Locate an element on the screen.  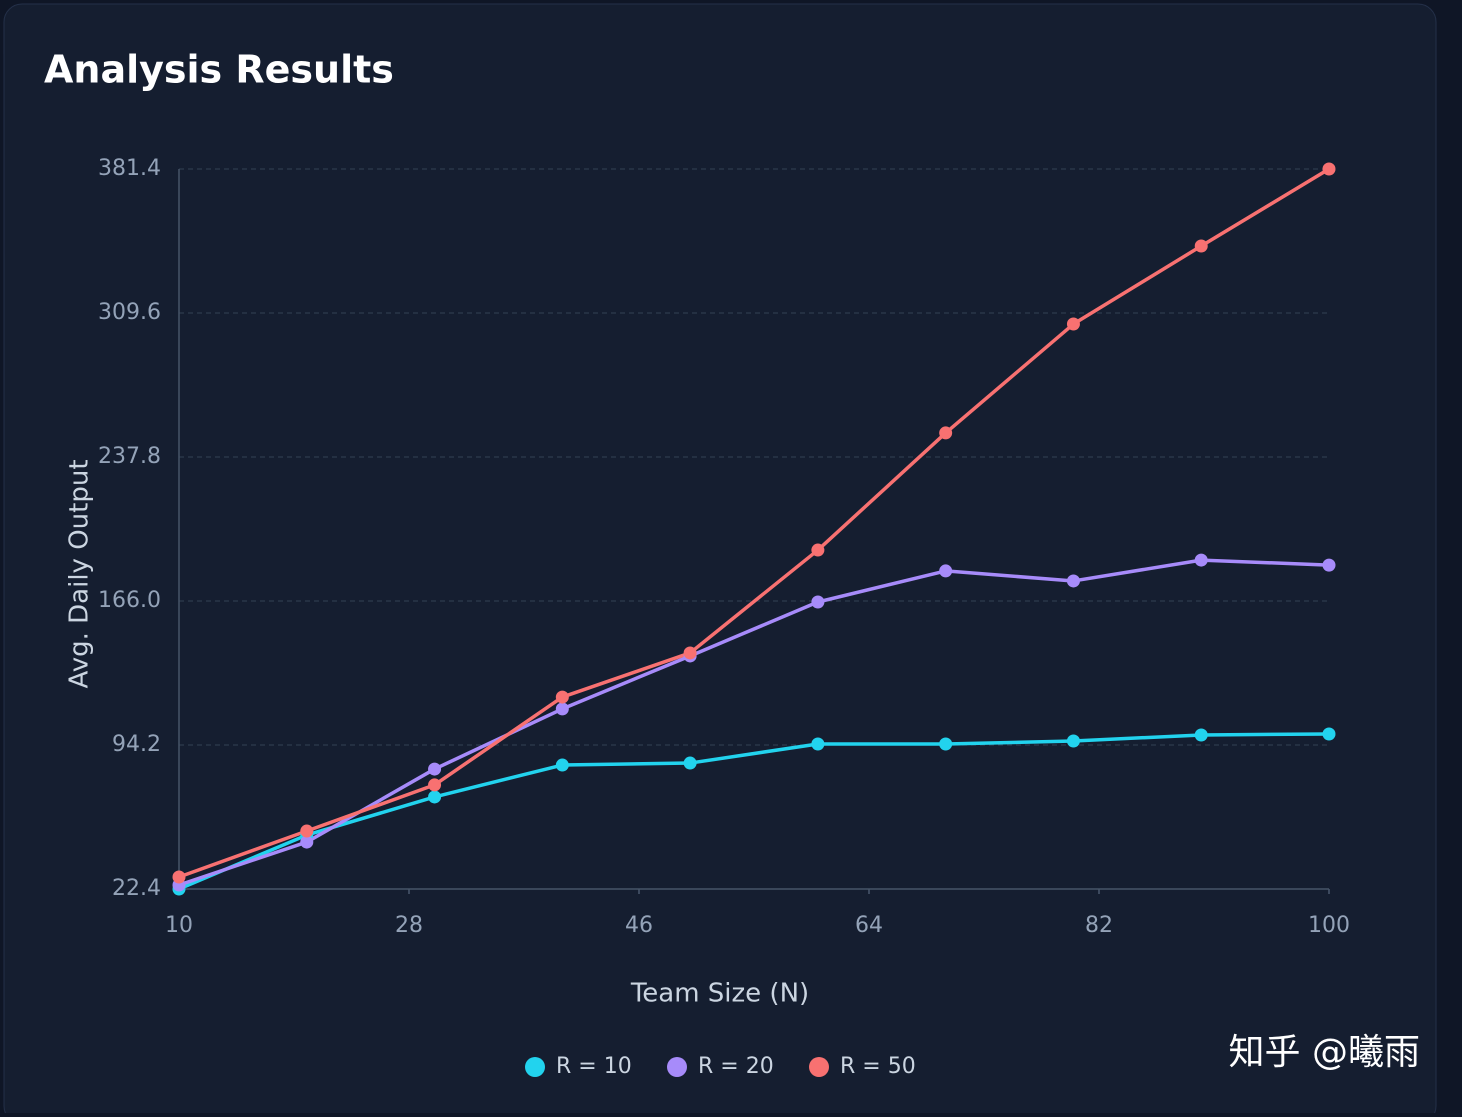
y-tick-label: 166.0 is located at coordinates (129, 600).